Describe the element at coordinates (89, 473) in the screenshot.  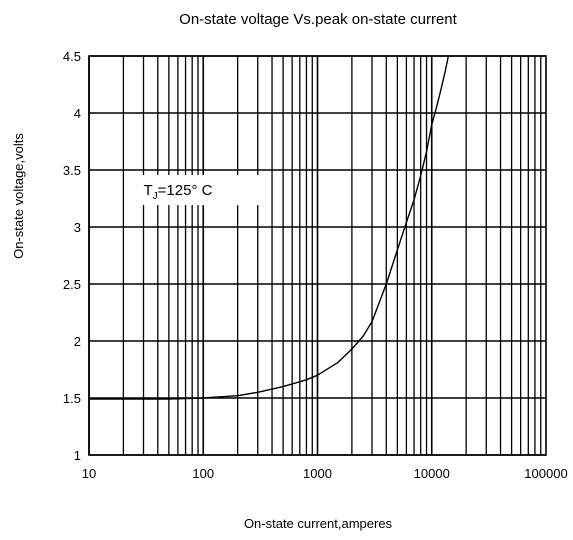
I see `x-tick-label: 10` at that location.